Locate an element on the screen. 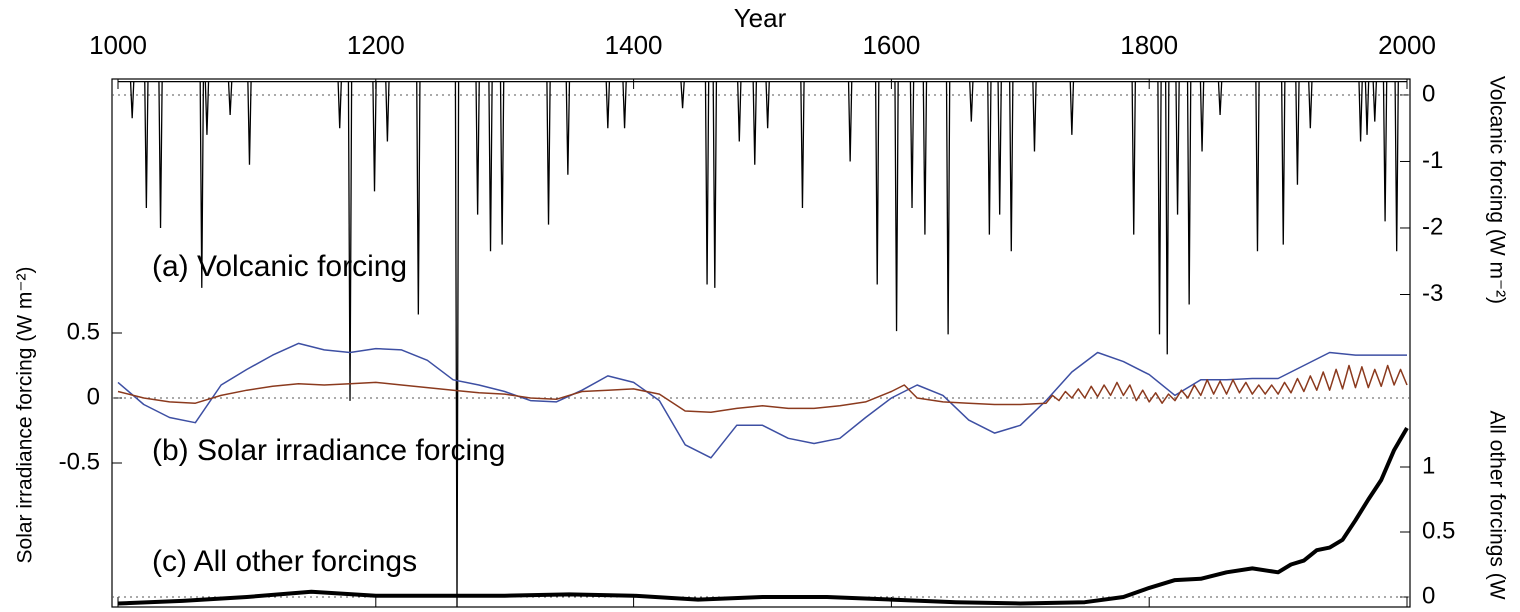 This screenshot has height=612, width=1520. x-axis-title: Year is located at coordinates (760, 18).